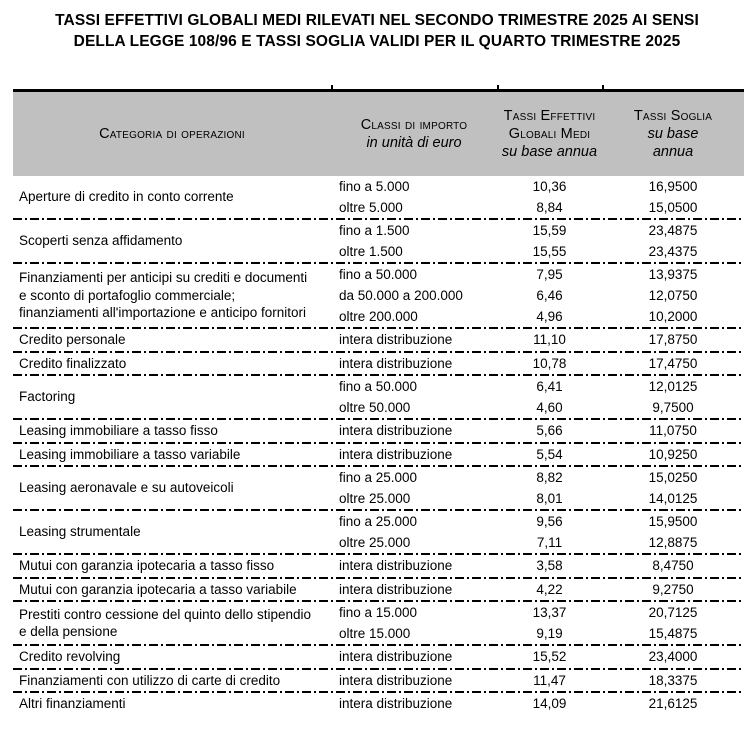  Describe the element at coordinates (673, 207) in the screenshot. I see `tasso-soglia-value: 15,0500` at that location.